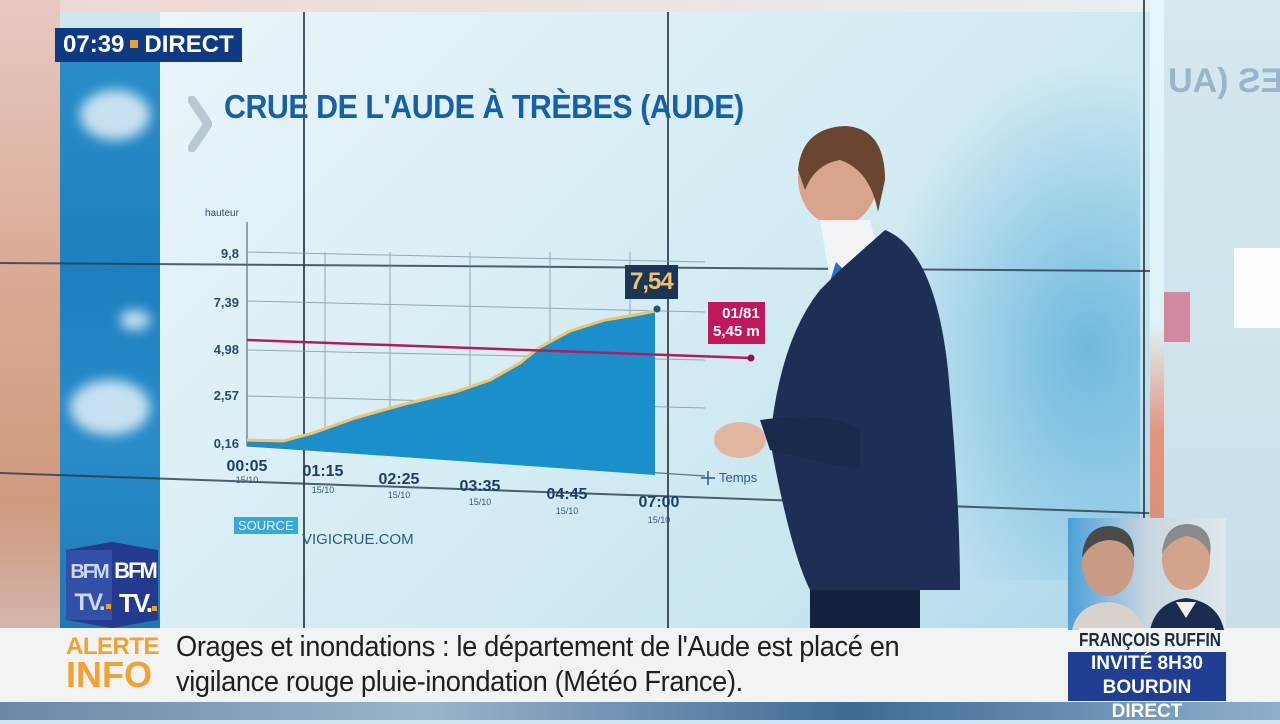 The height and width of the screenshot is (724, 1280). What do you see at coordinates (134, 43) in the screenshot?
I see `separator-dot-icon` at bounding box center [134, 43].